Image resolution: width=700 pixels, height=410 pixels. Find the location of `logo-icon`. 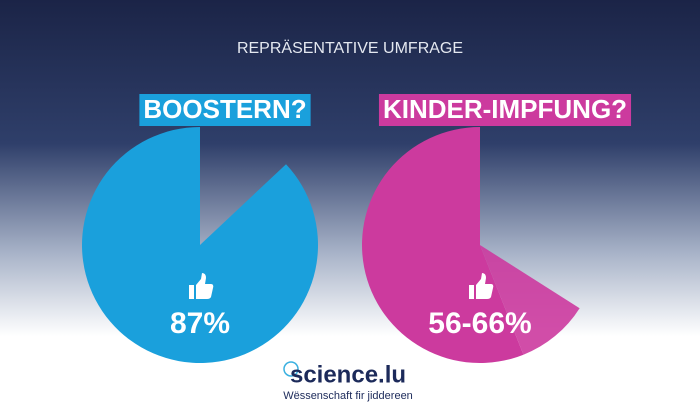

logo-icon is located at coordinates (291, 369).